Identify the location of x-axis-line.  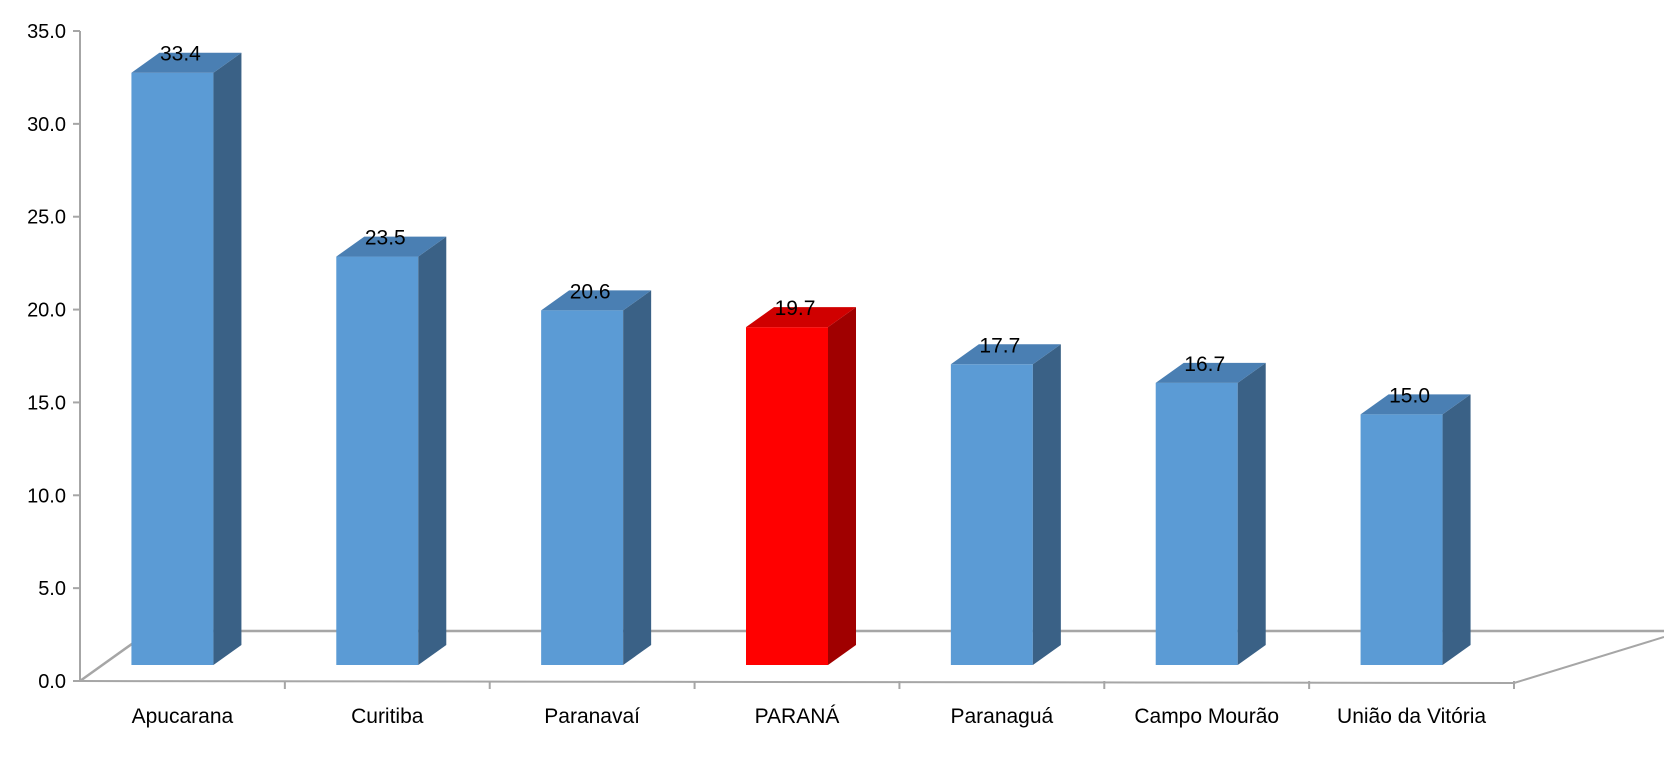
(797, 682).